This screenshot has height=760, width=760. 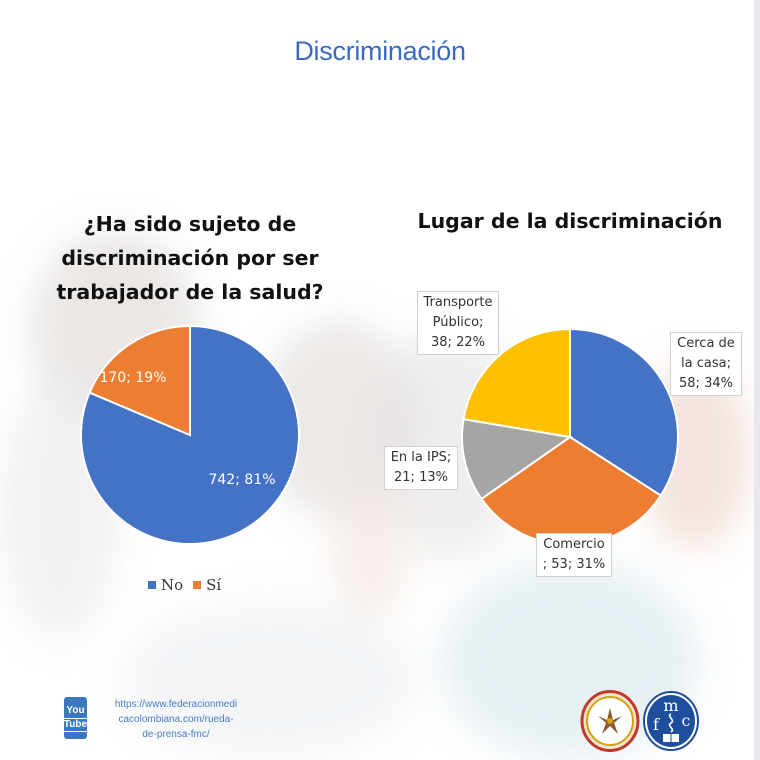 I want to click on callout-transporte-publico: Transporte Público; 38; 22%, so click(x=458, y=323).